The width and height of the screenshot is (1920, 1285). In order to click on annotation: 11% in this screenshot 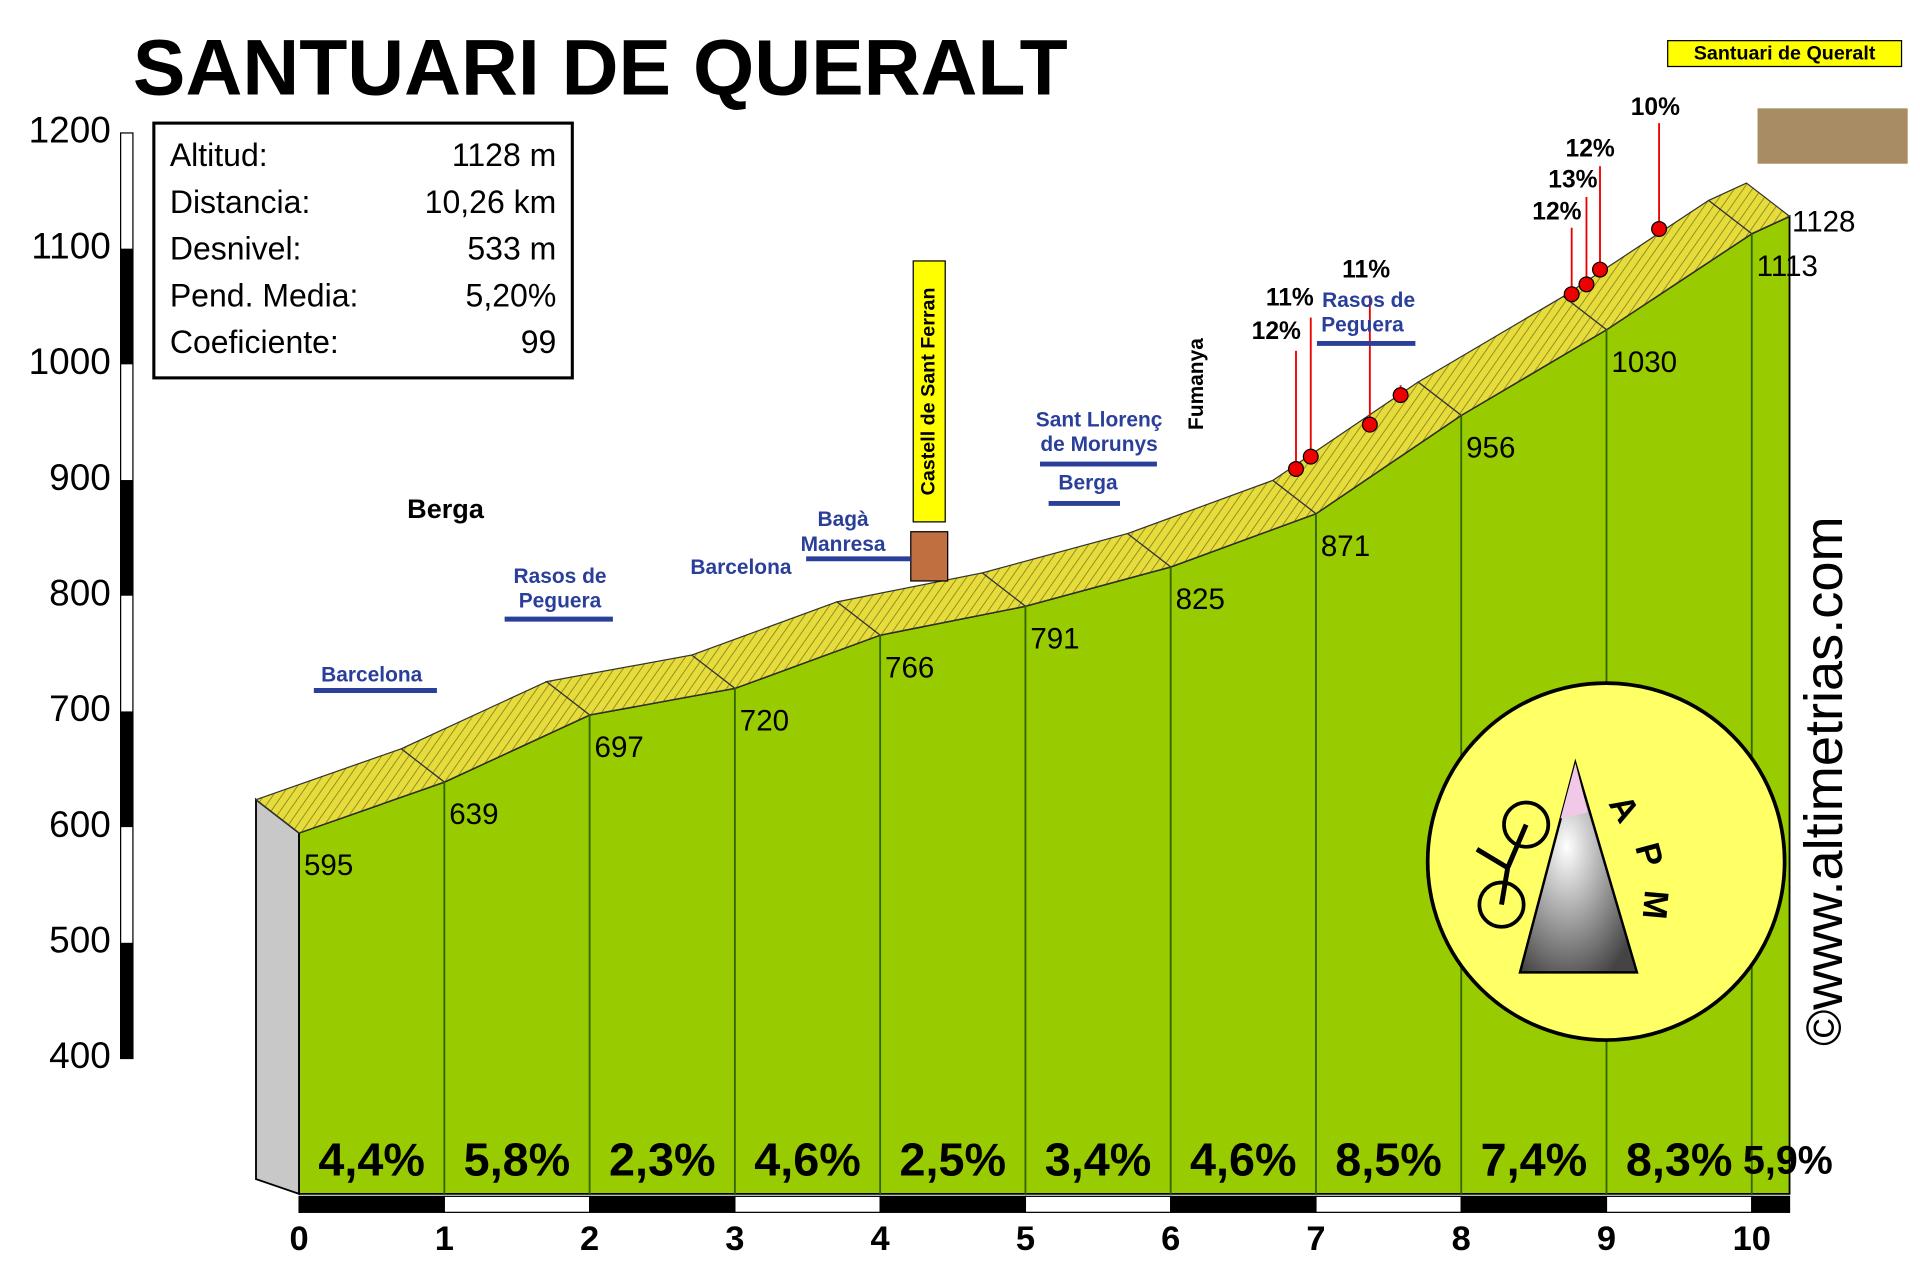, I will do `click(1366, 269)`.